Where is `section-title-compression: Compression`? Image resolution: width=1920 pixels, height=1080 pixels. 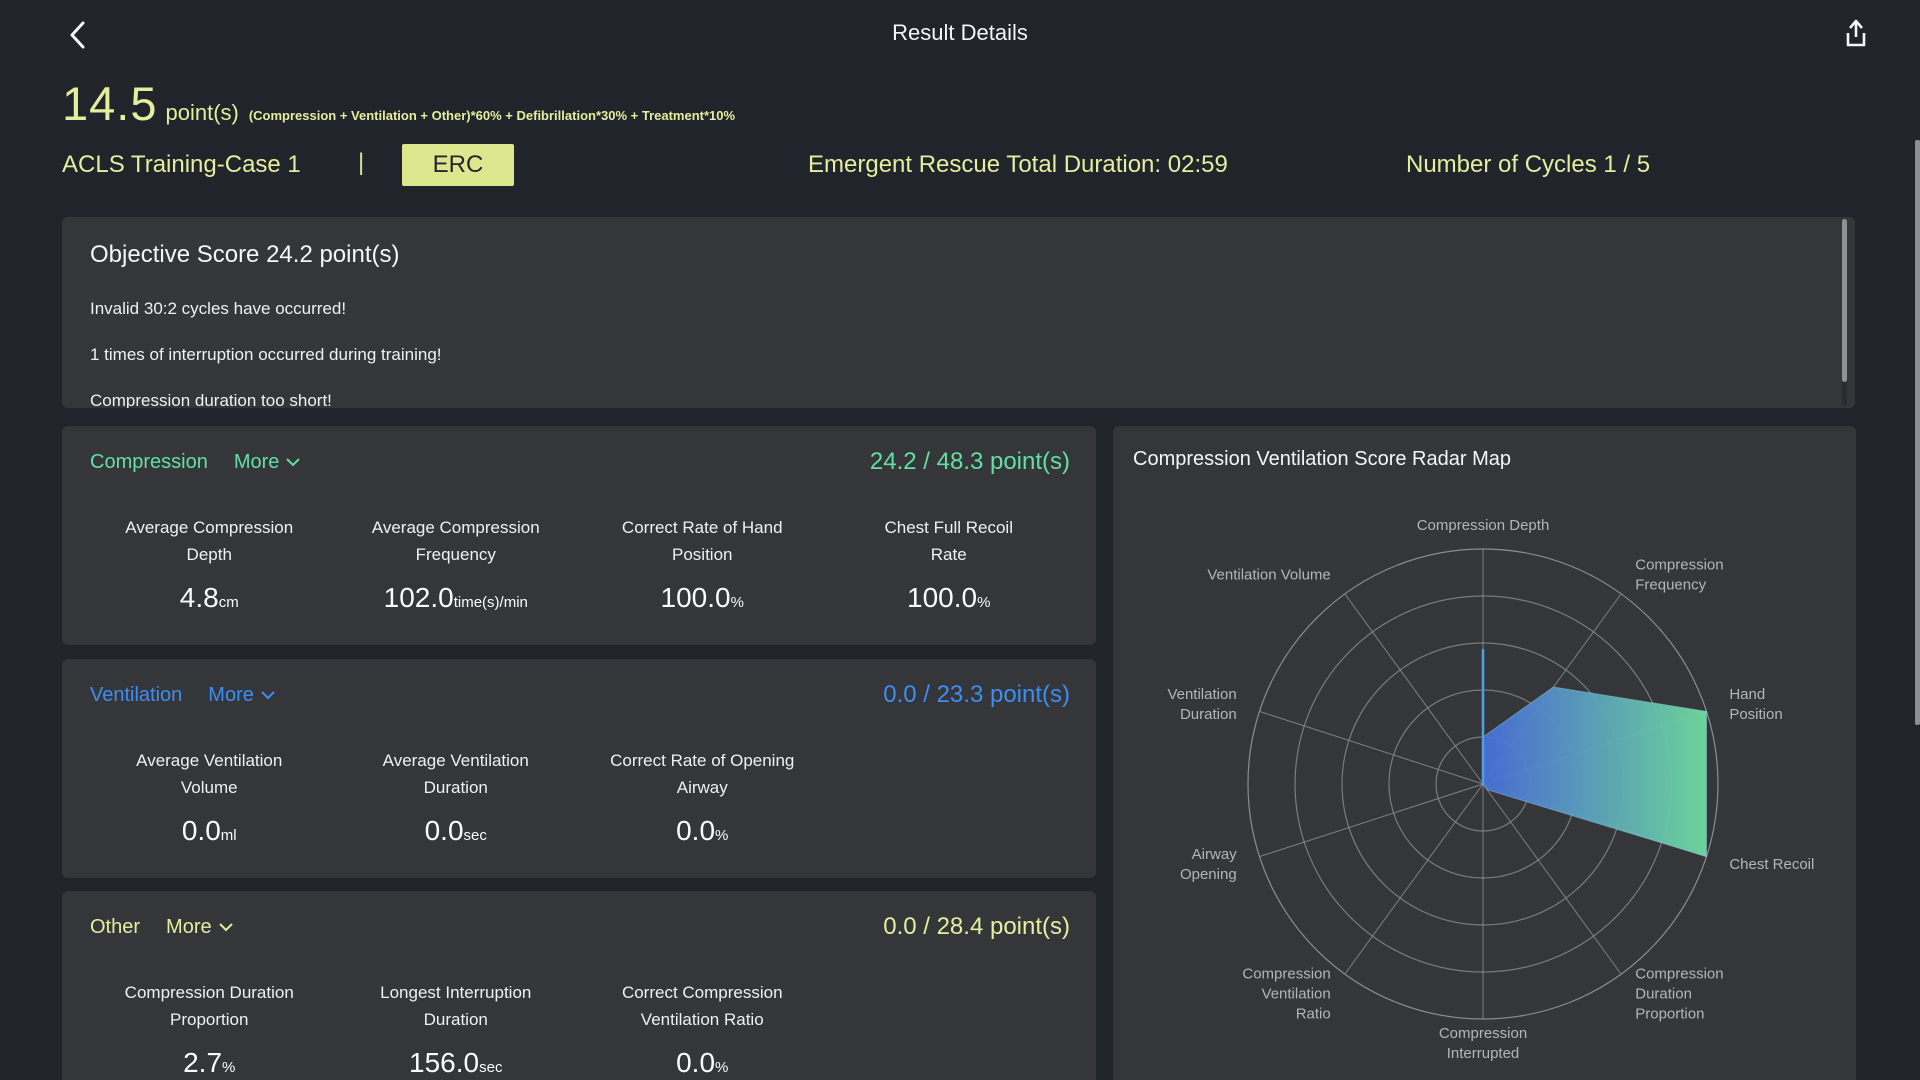 section-title-compression: Compression is located at coordinates (149, 461).